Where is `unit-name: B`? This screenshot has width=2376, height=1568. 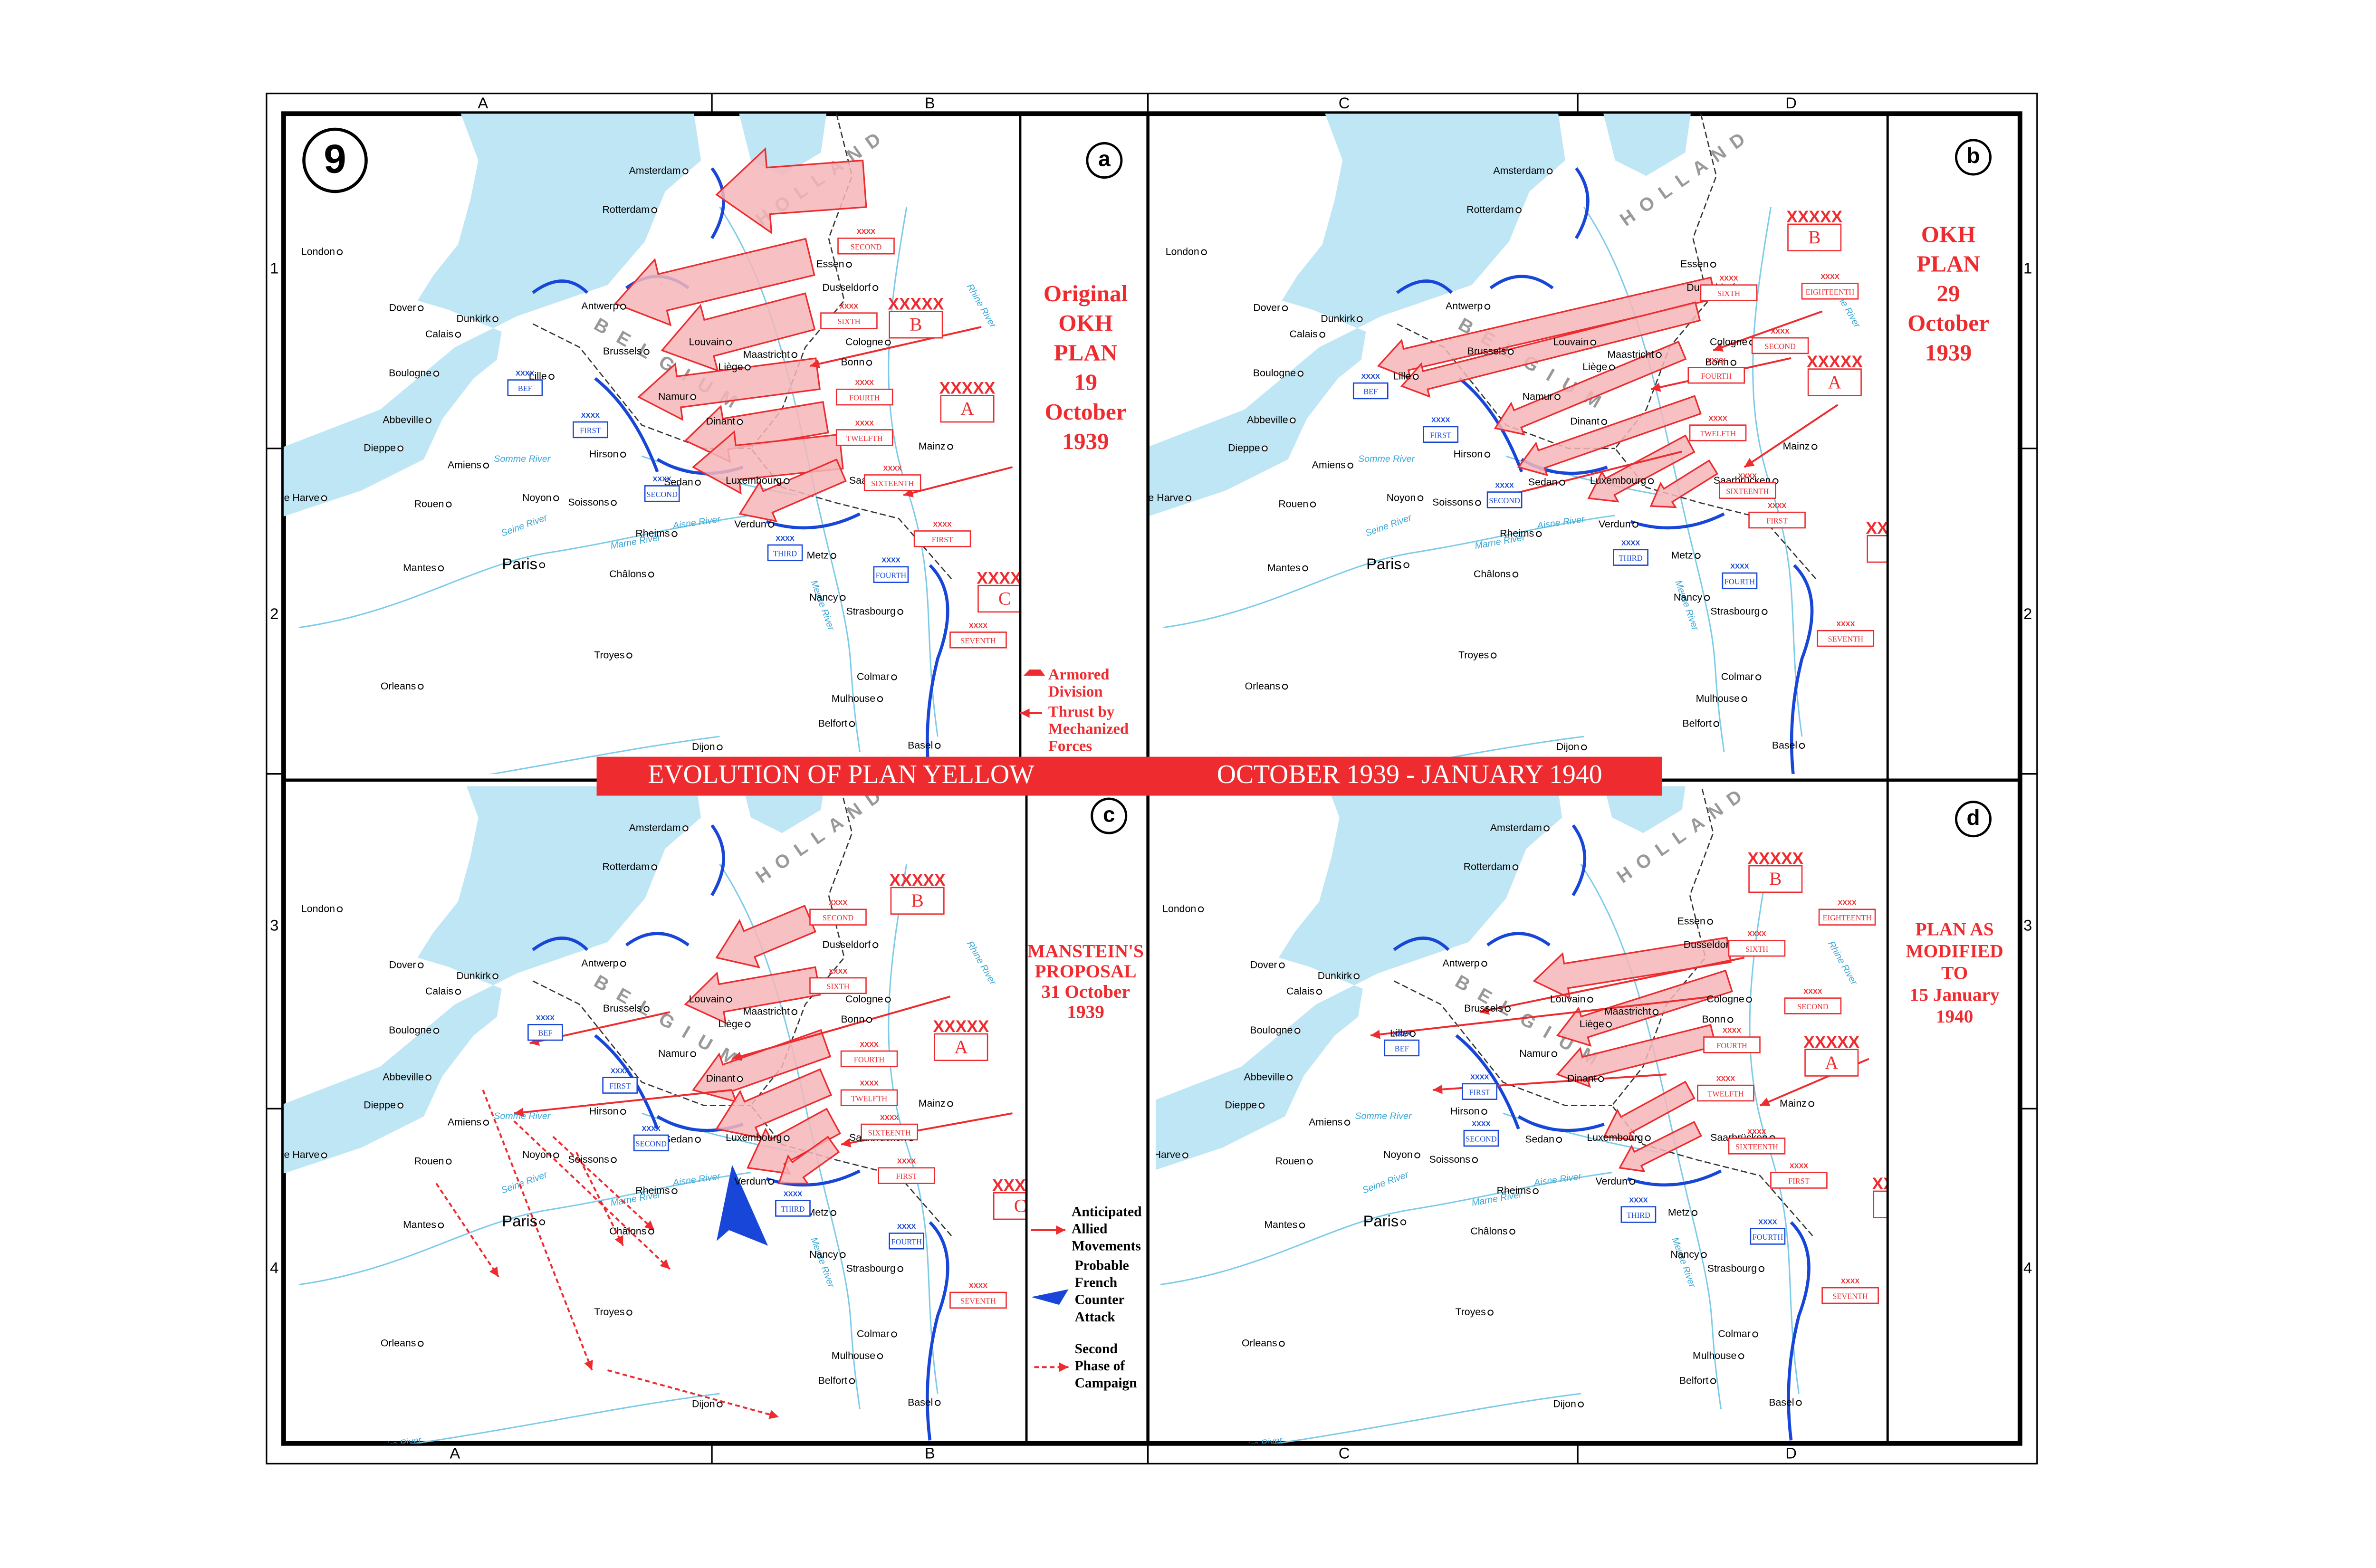
unit-name: B is located at coordinates (1814, 237).